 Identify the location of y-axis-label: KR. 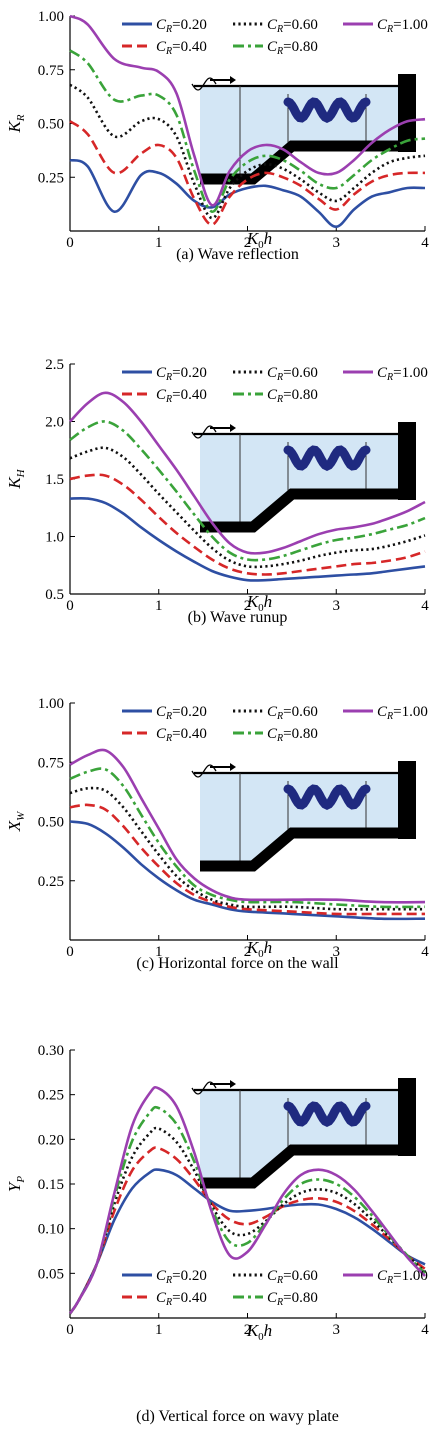
(16, 123).